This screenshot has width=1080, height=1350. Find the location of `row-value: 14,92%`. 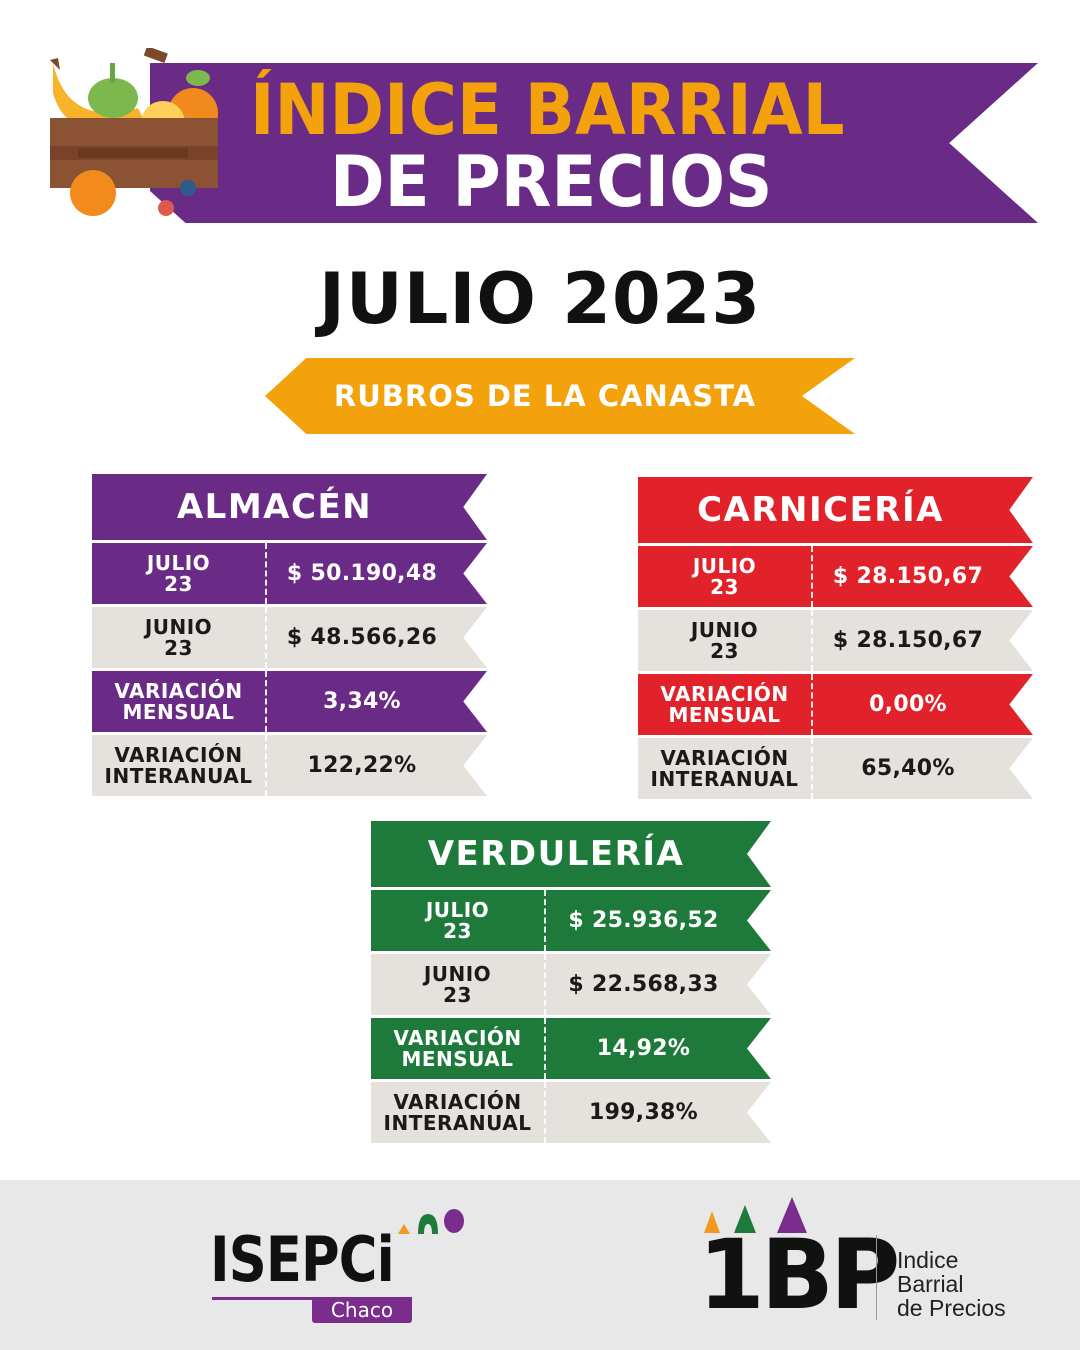

row-value: 14,92% is located at coordinates (643, 1048).